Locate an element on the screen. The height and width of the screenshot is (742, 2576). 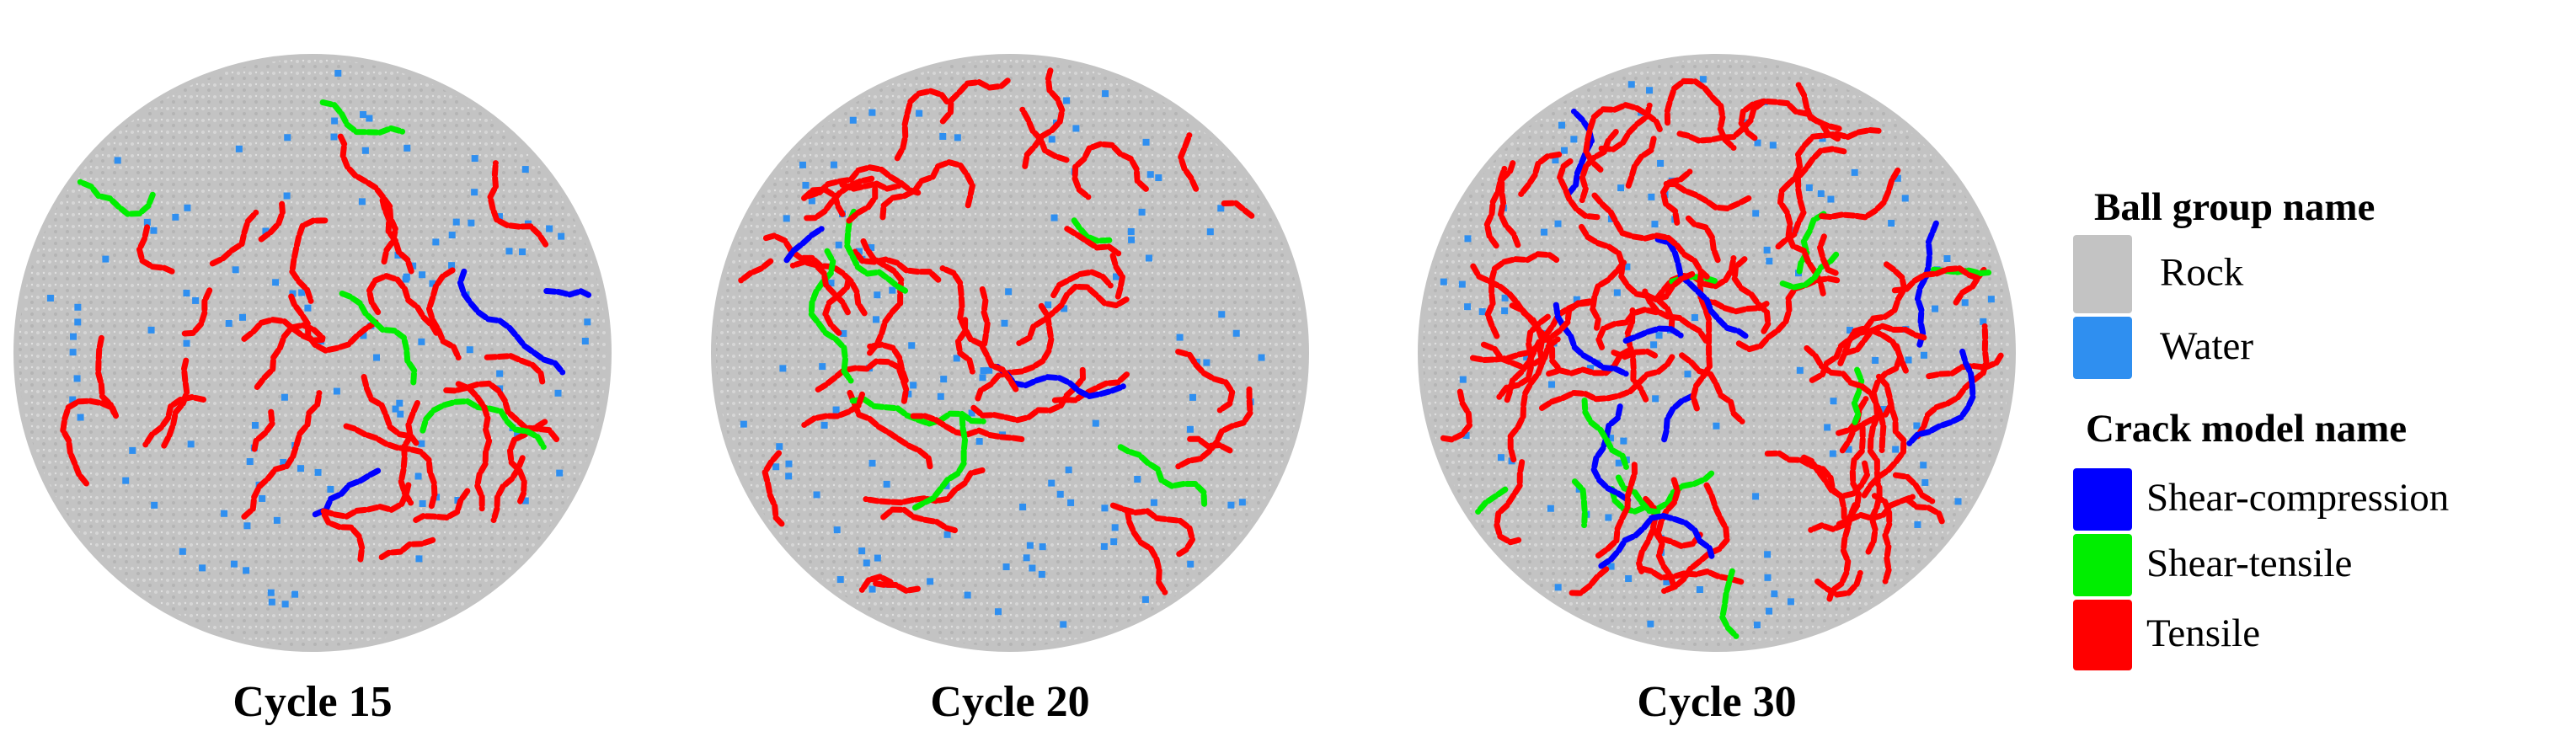
legend-title: Crack model name is located at coordinates (2246, 429).